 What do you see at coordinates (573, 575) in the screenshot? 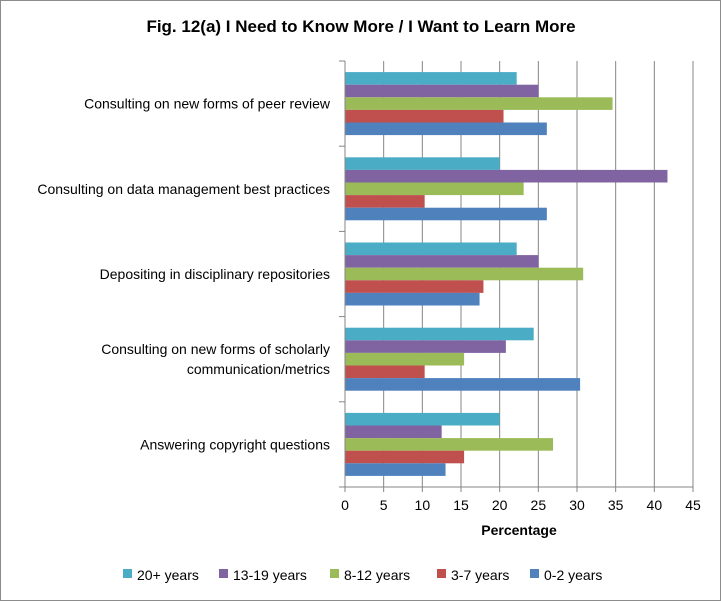
I see `legend-label: 0-2 years` at bounding box center [573, 575].